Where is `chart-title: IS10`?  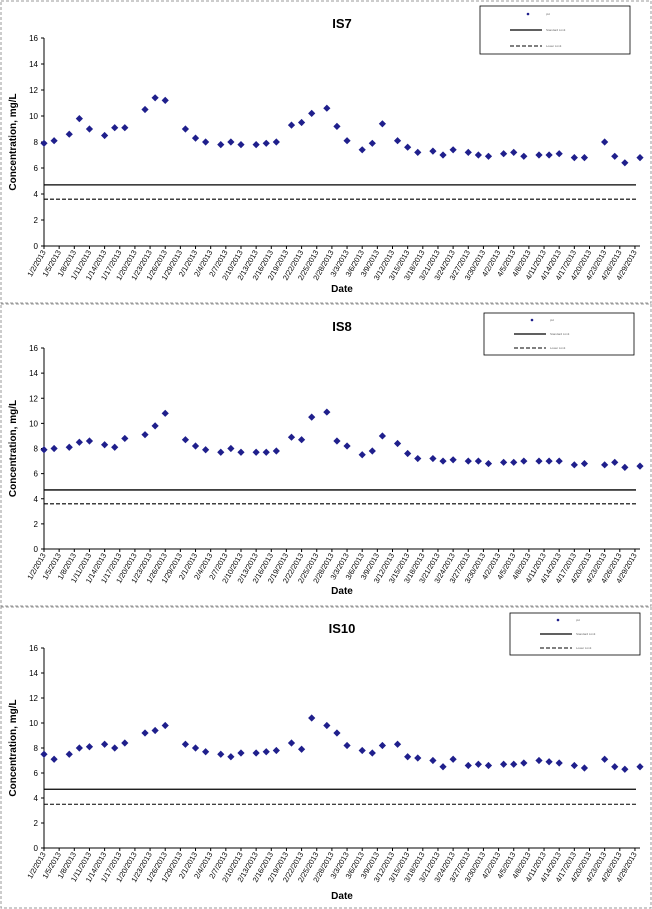
chart-title: IS10 is located at coordinates (342, 628).